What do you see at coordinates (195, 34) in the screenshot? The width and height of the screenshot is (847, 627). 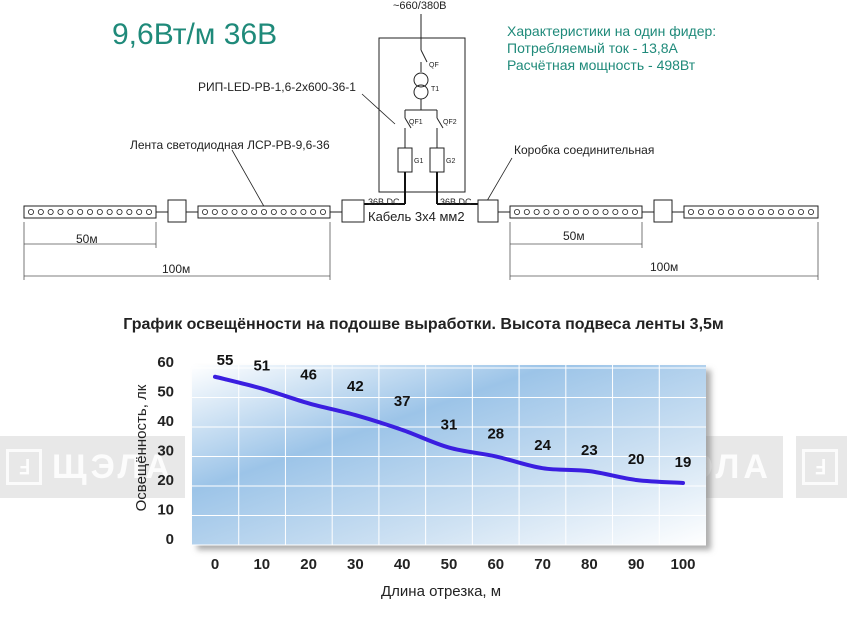 I see `power-title: 9,6Вт/м 36В` at bounding box center [195, 34].